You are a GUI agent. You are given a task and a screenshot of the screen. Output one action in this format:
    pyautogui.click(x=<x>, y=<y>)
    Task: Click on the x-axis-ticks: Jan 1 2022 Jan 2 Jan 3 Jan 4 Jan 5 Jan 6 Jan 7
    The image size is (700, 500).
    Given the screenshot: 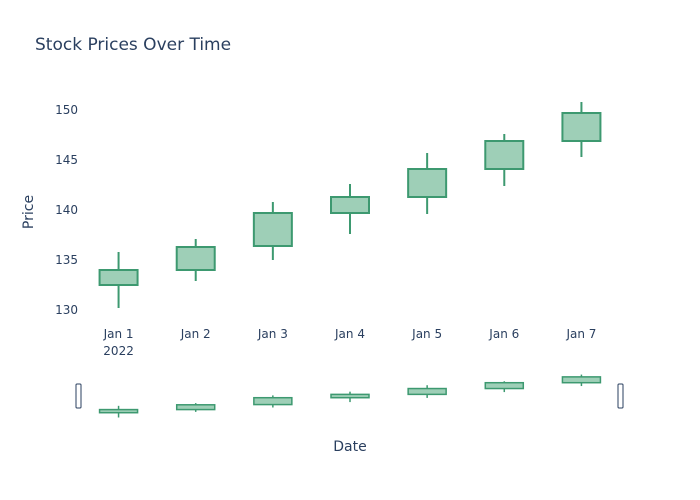 What is the action you would take?
    pyautogui.click(x=350, y=342)
    